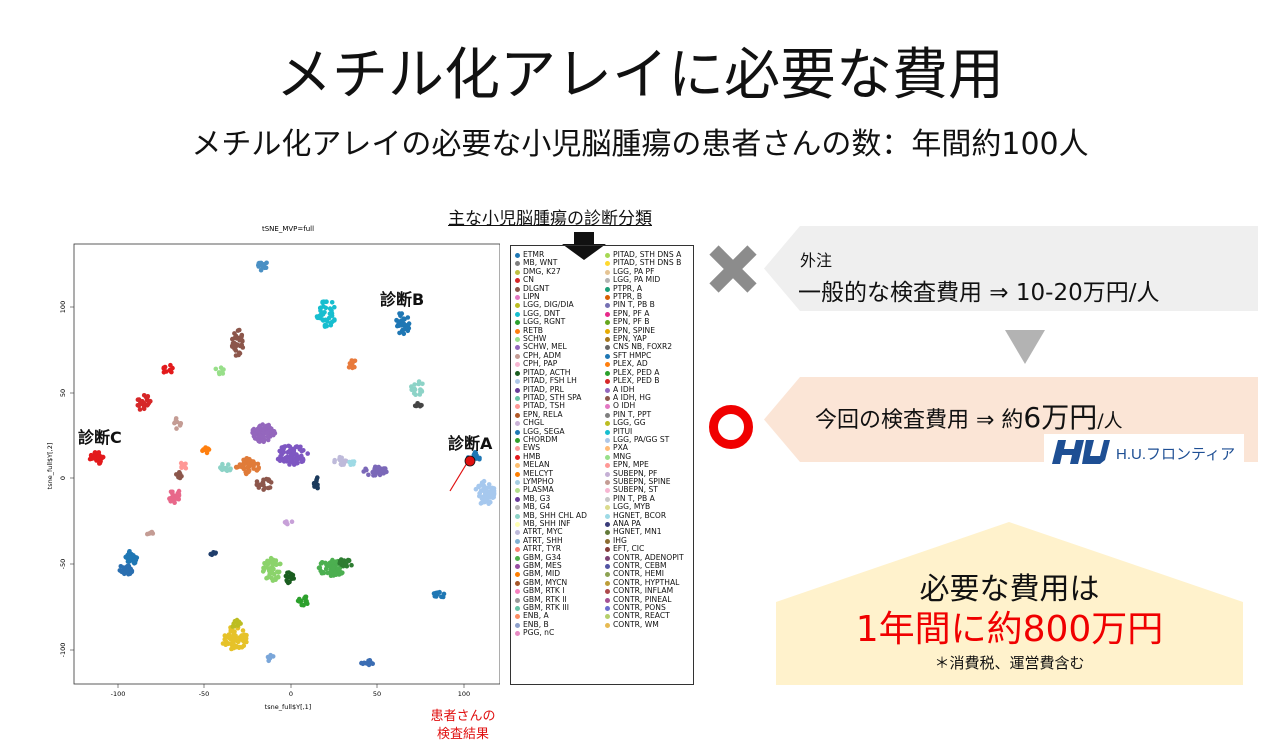  What do you see at coordinates (550, 347) in the screenshot?
I see `legend-item: SCHW, MEL` at bounding box center [550, 347].